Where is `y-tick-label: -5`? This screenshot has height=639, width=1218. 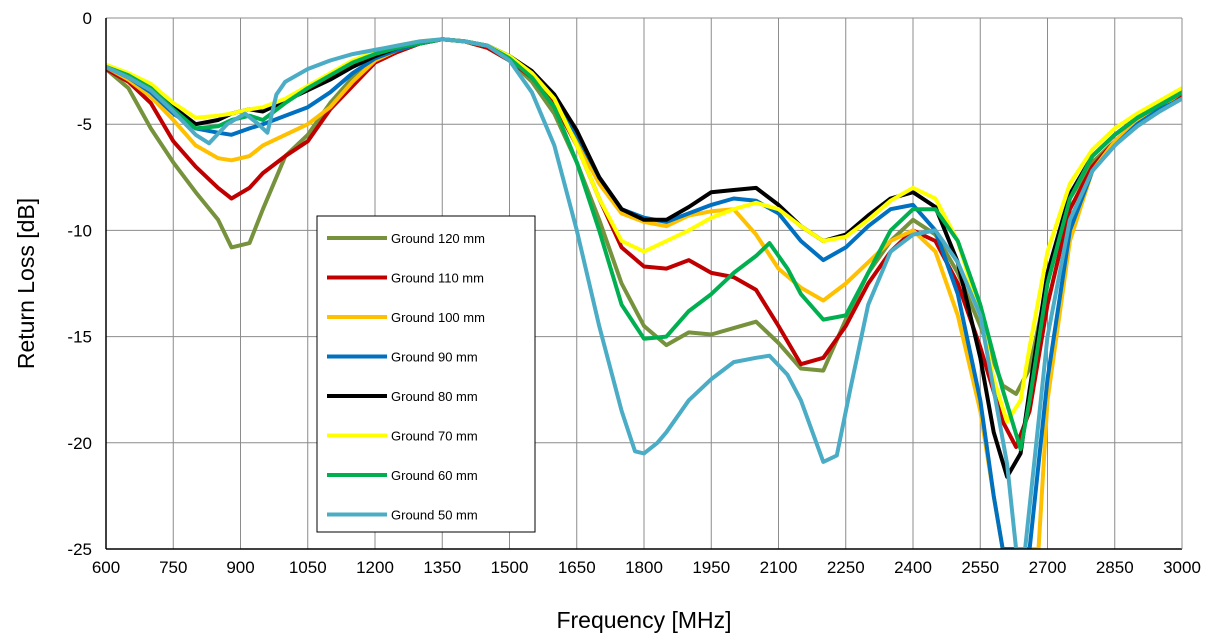
y-tick-label: -5 is located at coordinates (84, 124).